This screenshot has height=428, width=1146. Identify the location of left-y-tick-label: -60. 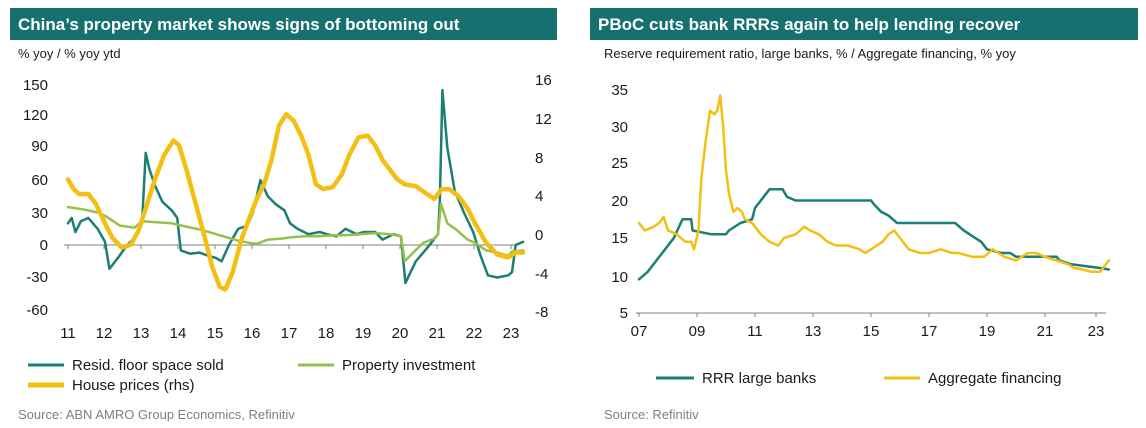
(37, 310).